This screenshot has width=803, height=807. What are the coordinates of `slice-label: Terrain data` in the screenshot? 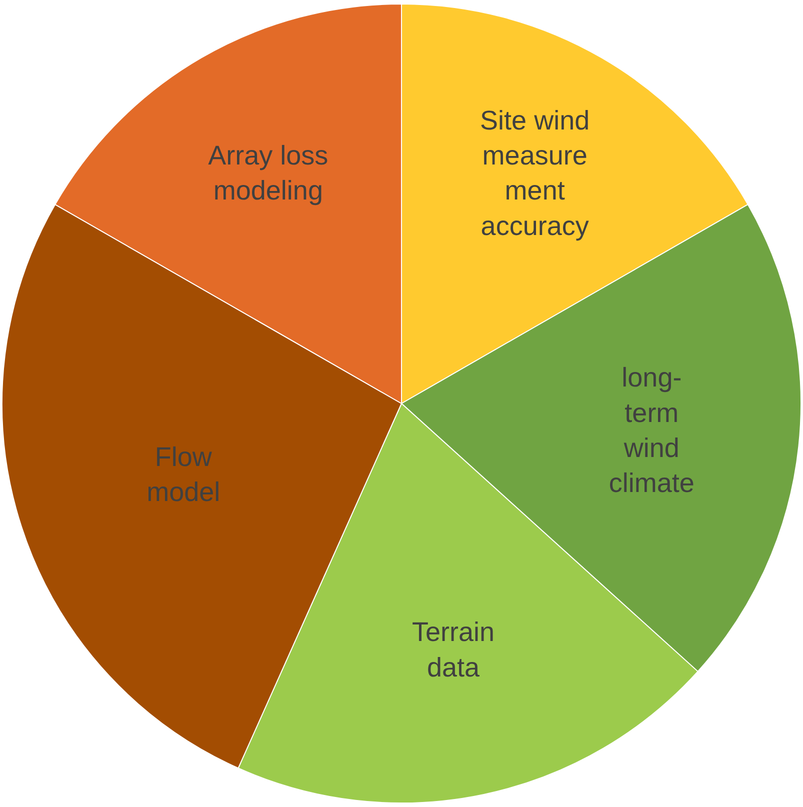 It's located at (453, 649).